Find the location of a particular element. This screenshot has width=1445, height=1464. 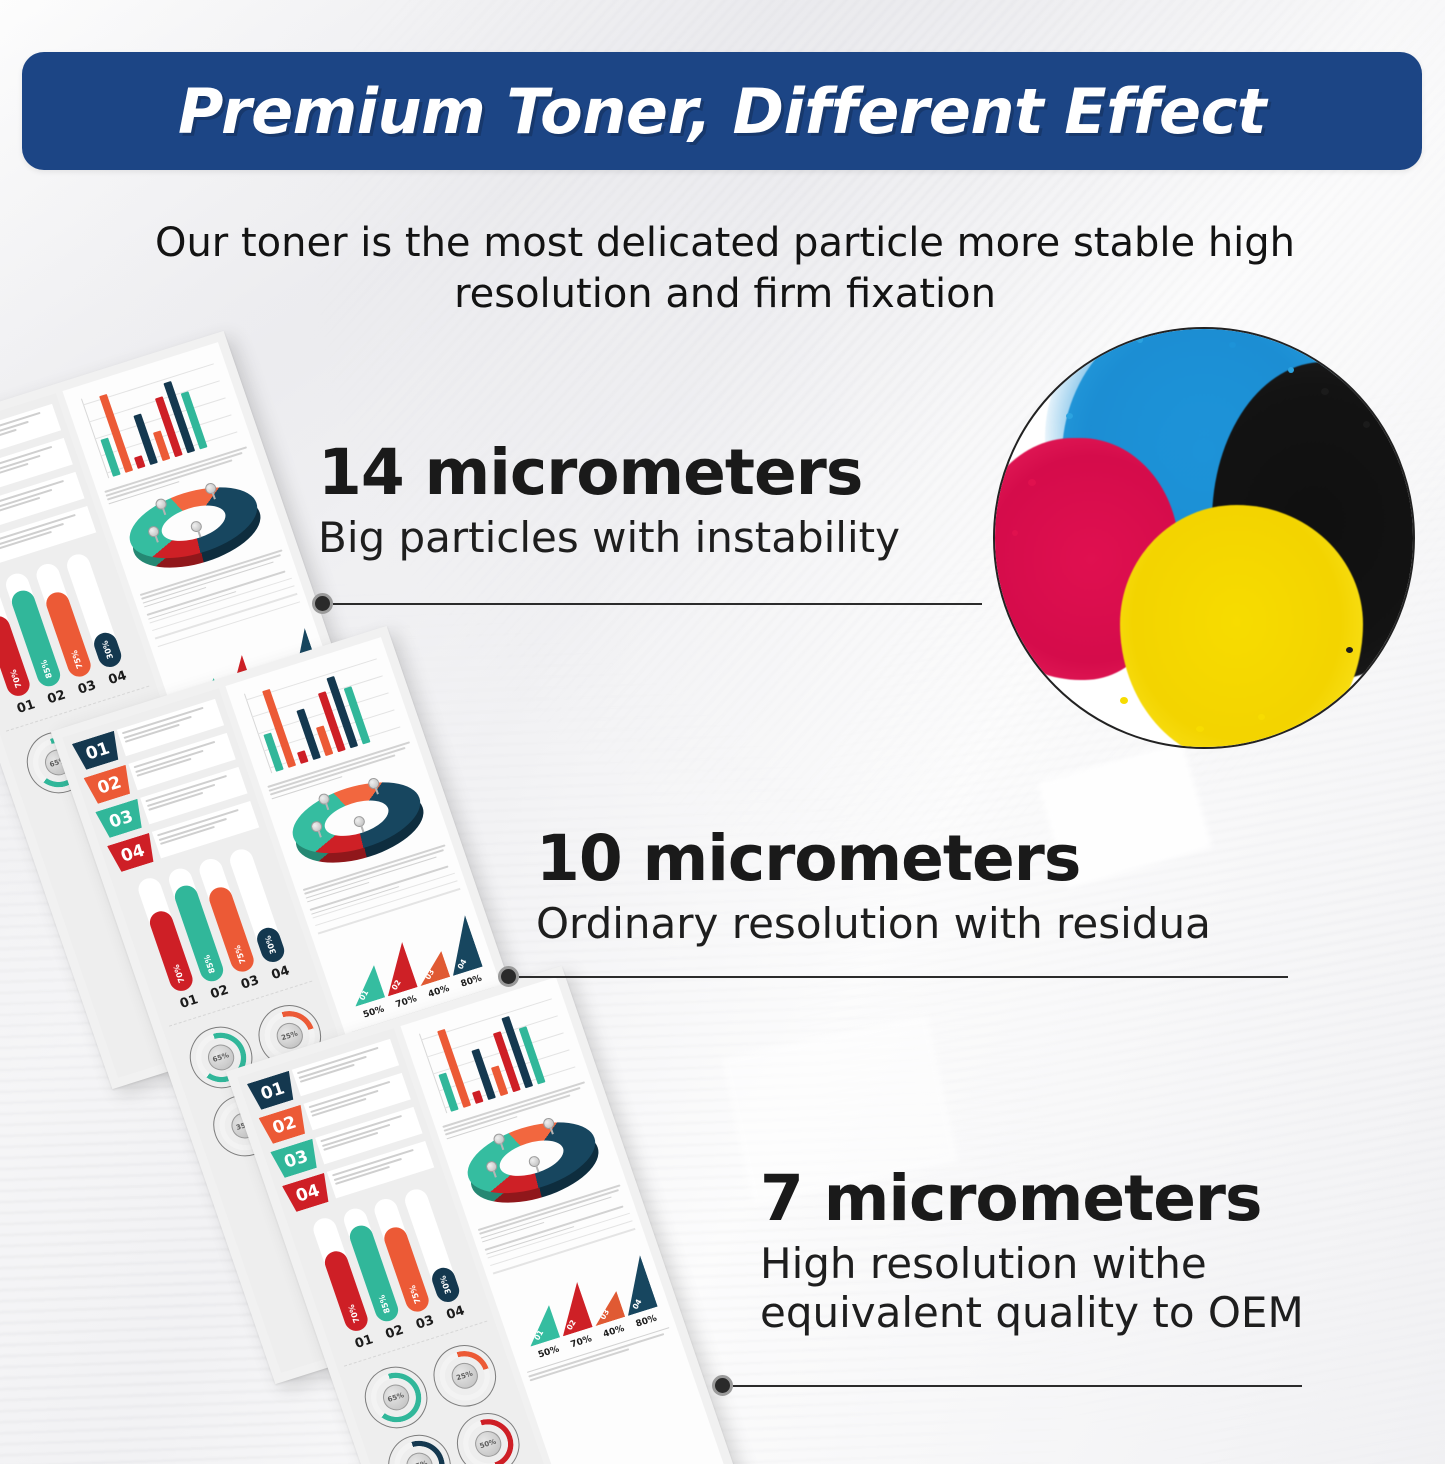

header-banner: Premium Toner, Different Effect is located at coordinates (722, 111).